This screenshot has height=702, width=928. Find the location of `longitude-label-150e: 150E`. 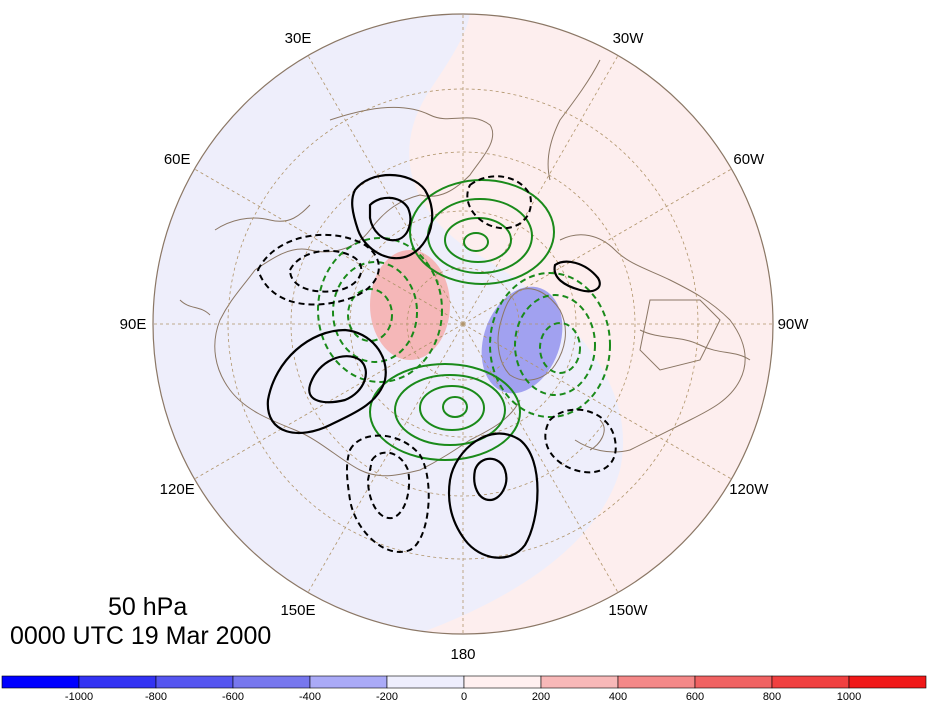

longitude-label-150e: 150E is located at coordinates (297, 610).